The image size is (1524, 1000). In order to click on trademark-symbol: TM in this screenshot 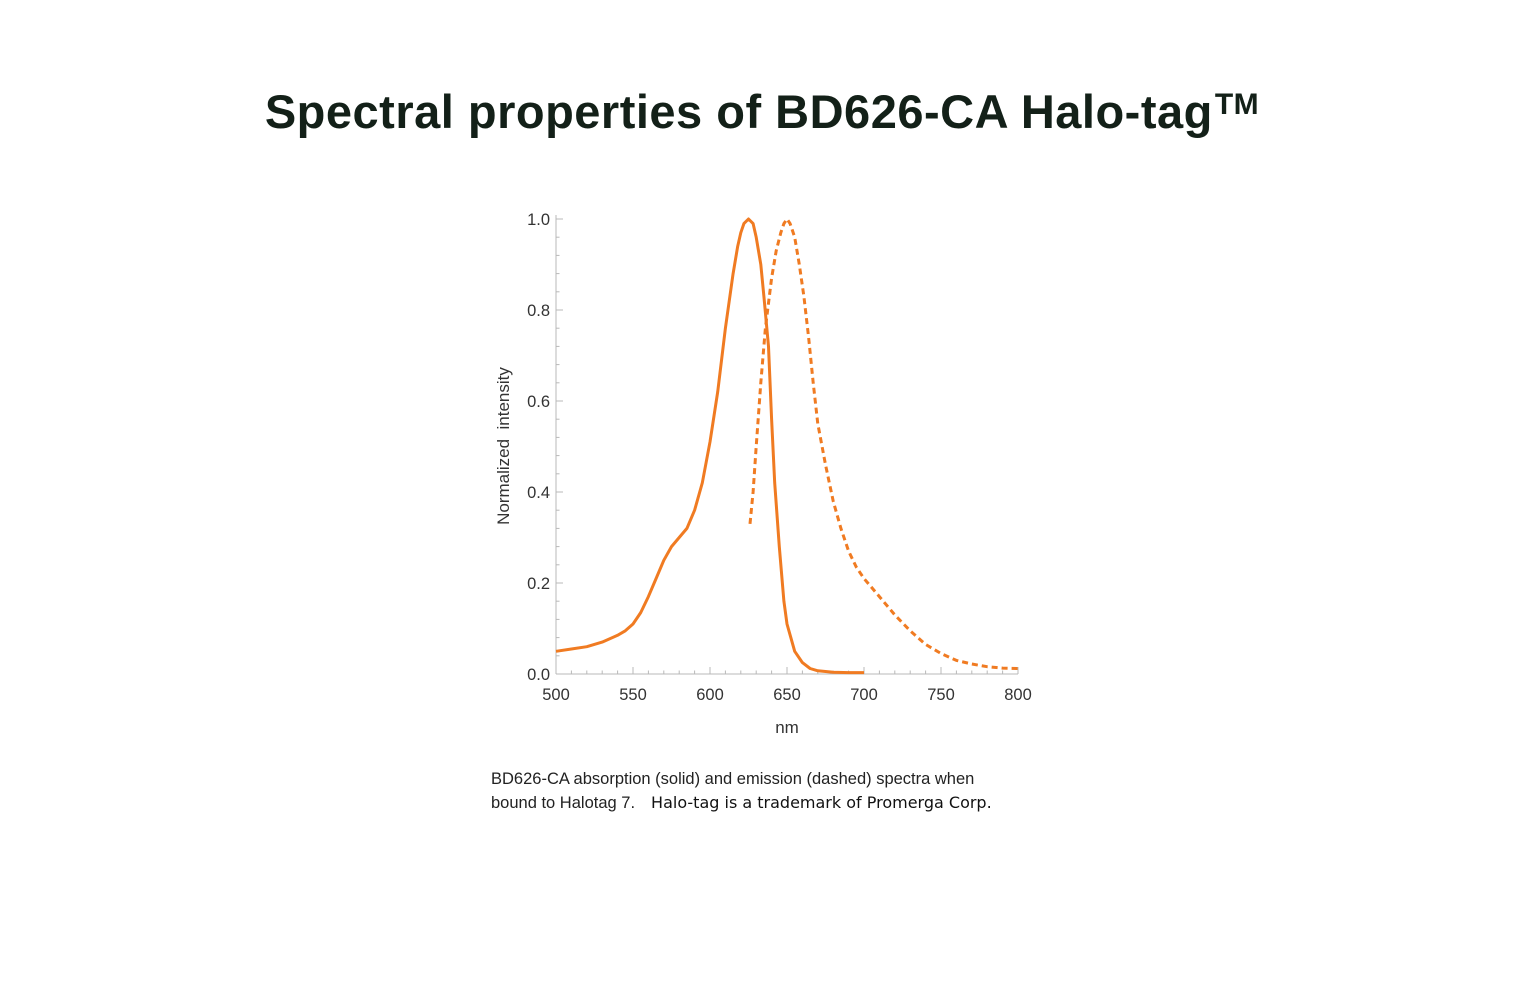, I will do `click(1237, 104)`.